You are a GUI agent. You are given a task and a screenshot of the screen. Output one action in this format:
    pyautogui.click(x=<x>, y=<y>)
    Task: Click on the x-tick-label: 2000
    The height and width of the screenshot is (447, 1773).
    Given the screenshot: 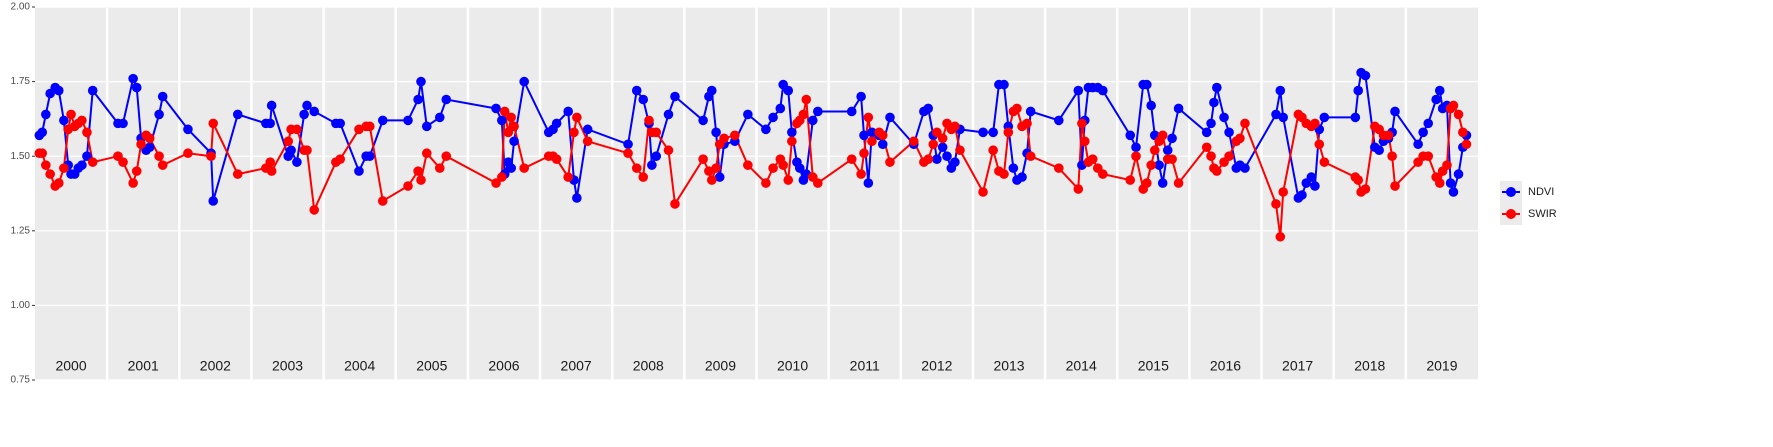 What is the action you would take?
    pyautogui.click(x=70, y=366)
    